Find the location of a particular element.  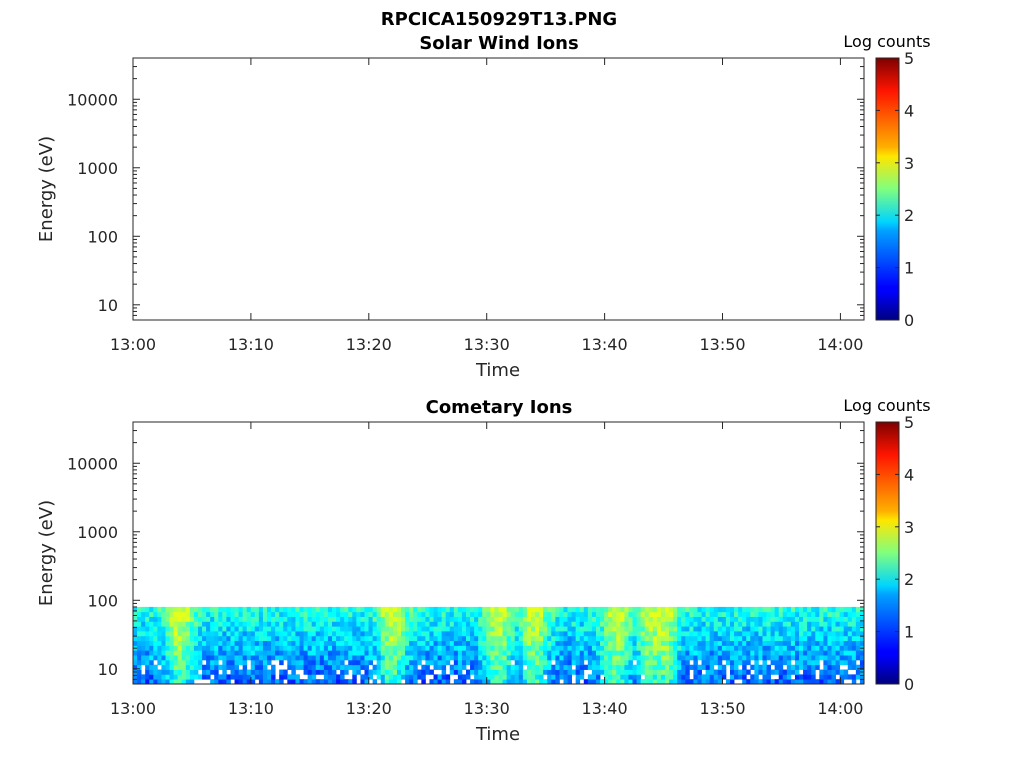

y-tick-label: 100 is located at coordinates (102, 600).